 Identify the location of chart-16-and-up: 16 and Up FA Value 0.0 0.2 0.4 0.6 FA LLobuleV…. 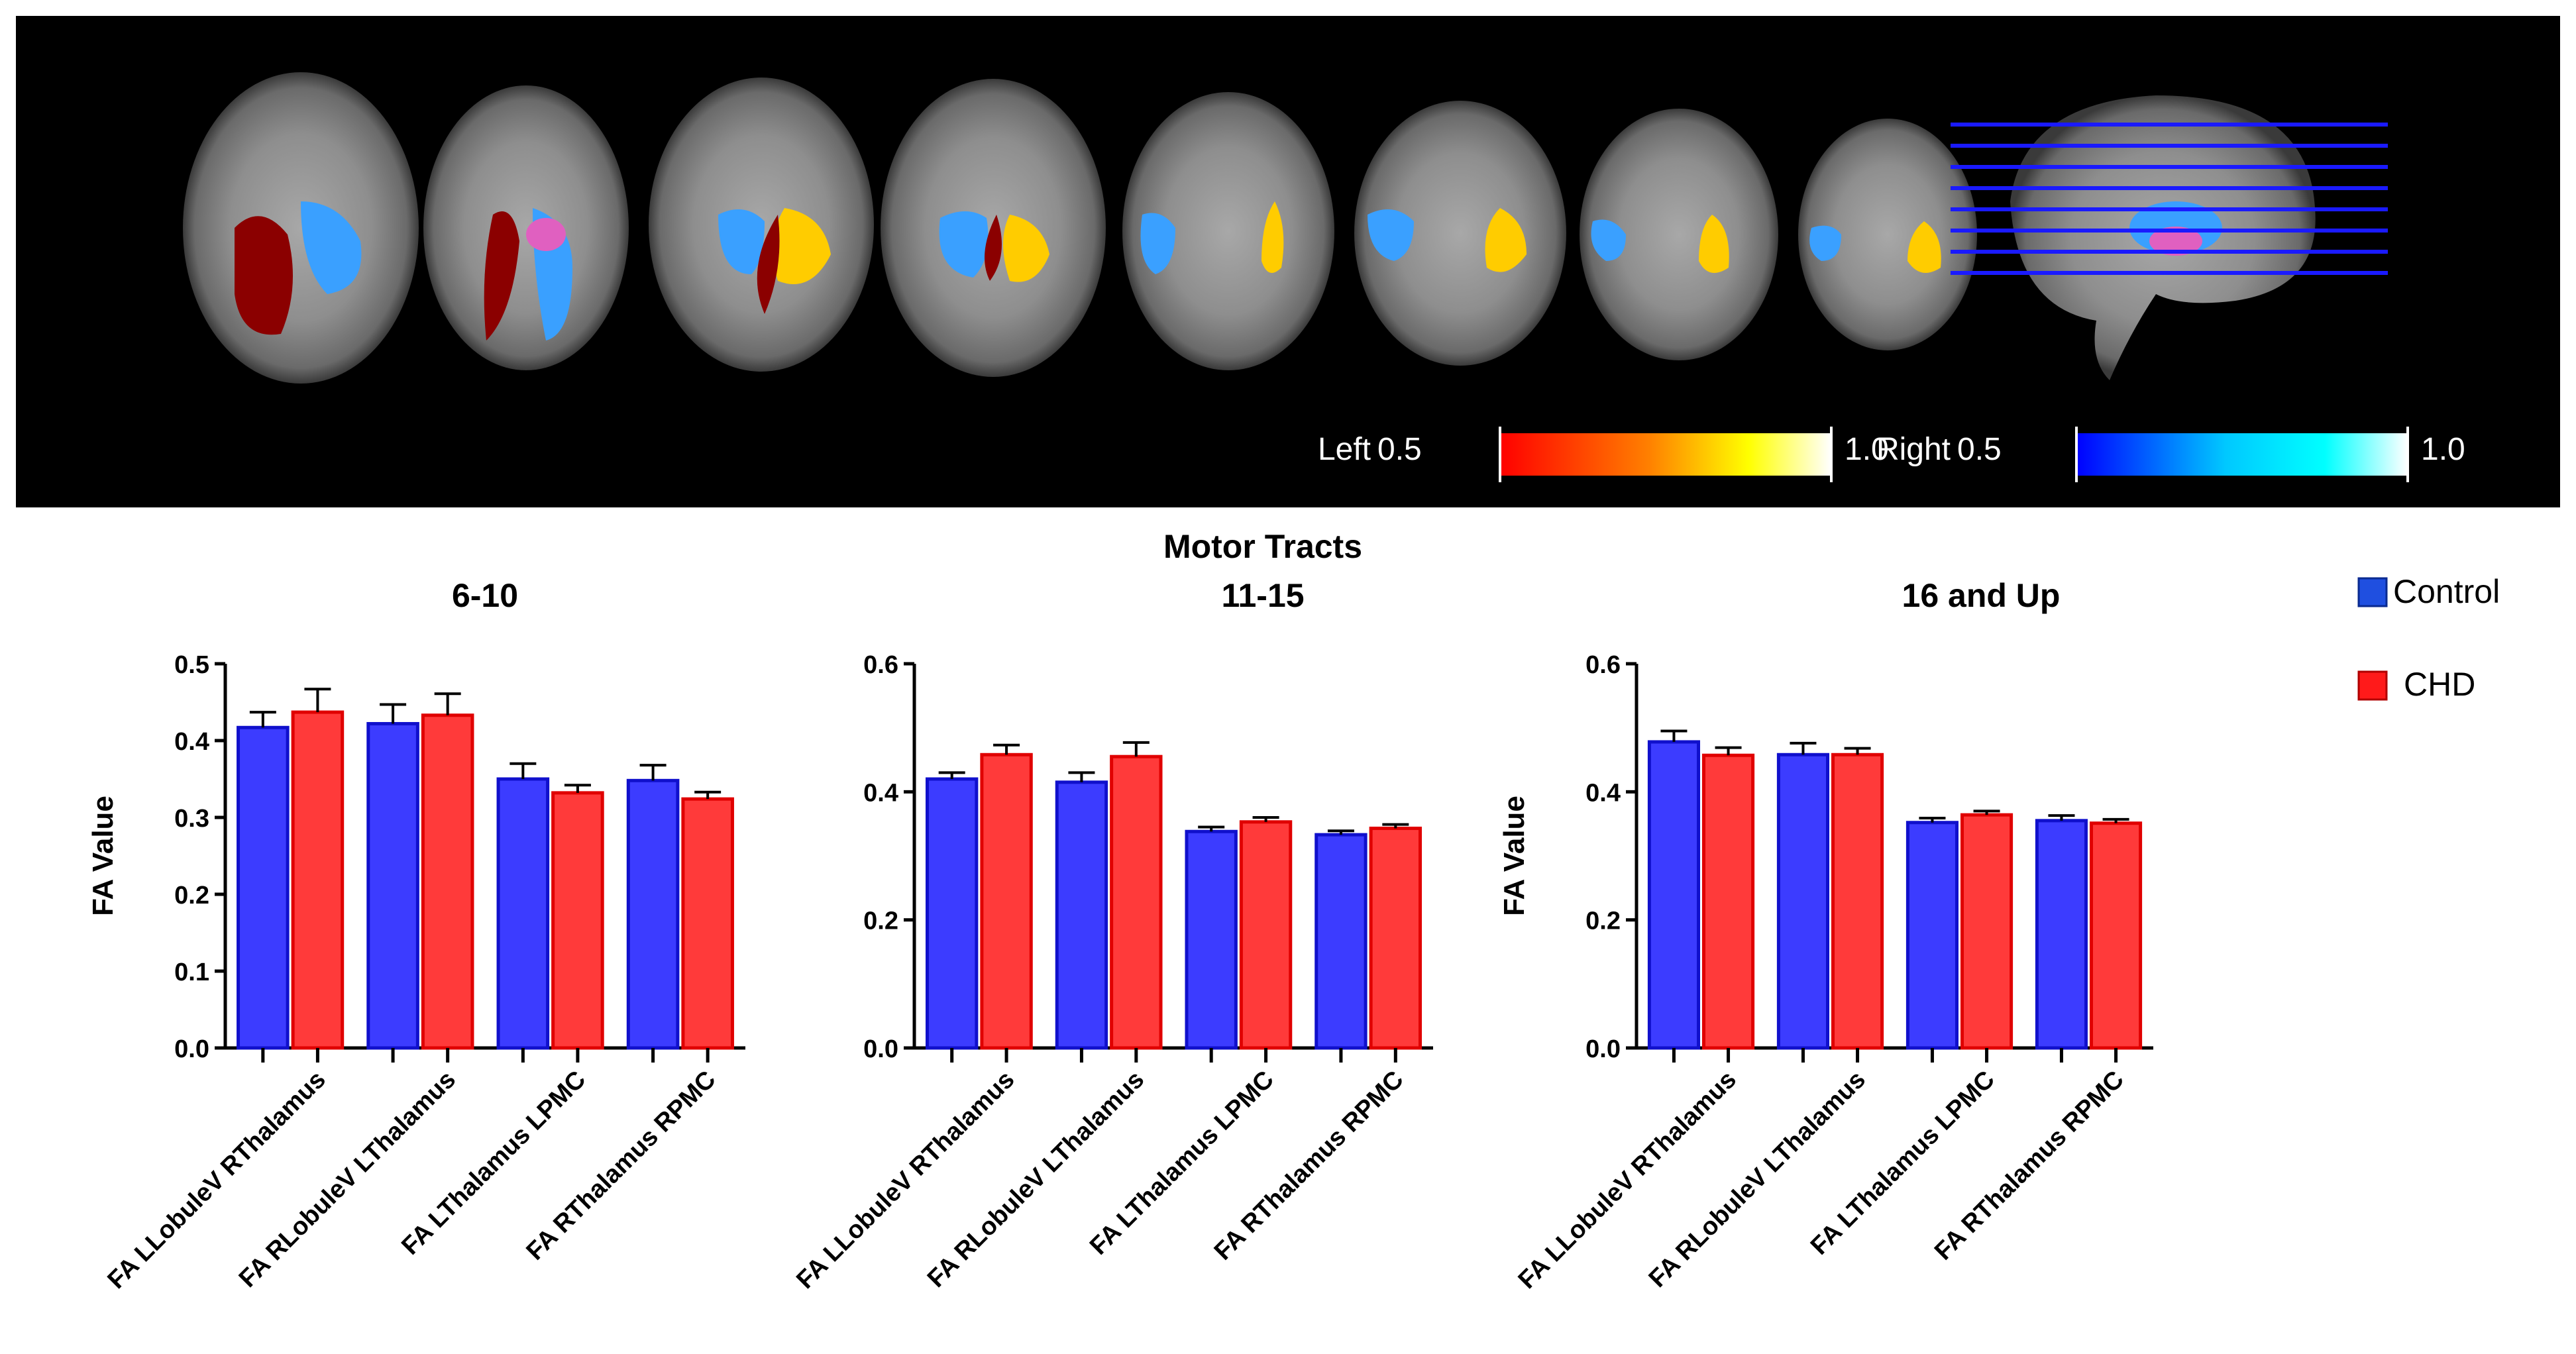
(1825, 936).